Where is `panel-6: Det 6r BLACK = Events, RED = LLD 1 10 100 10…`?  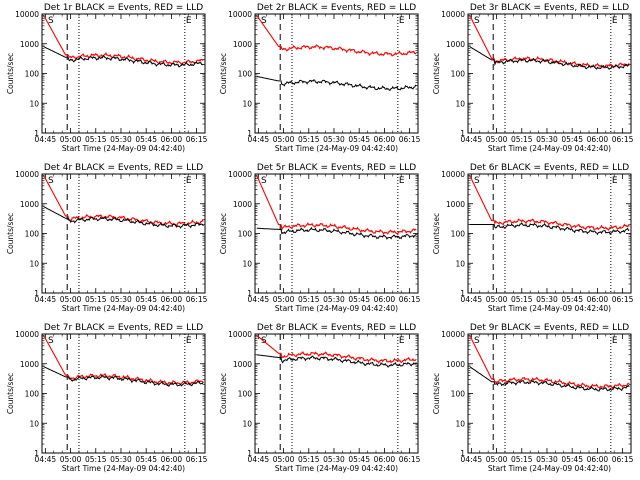
panel-6: Det 6r BLACK = Events, RED = LLD 1 10 100 10… is located at coordinates (533, 238).